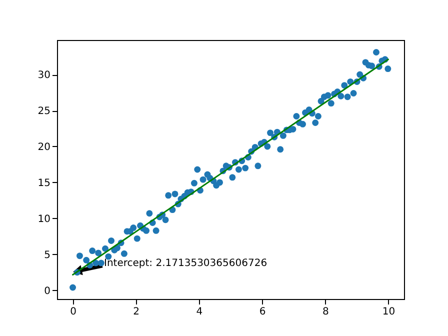 This screenshot has height=336, width=448. Describe the element at coordinates (325, 312) in the screenshot. I see `x-tick-label: 8` at that location.